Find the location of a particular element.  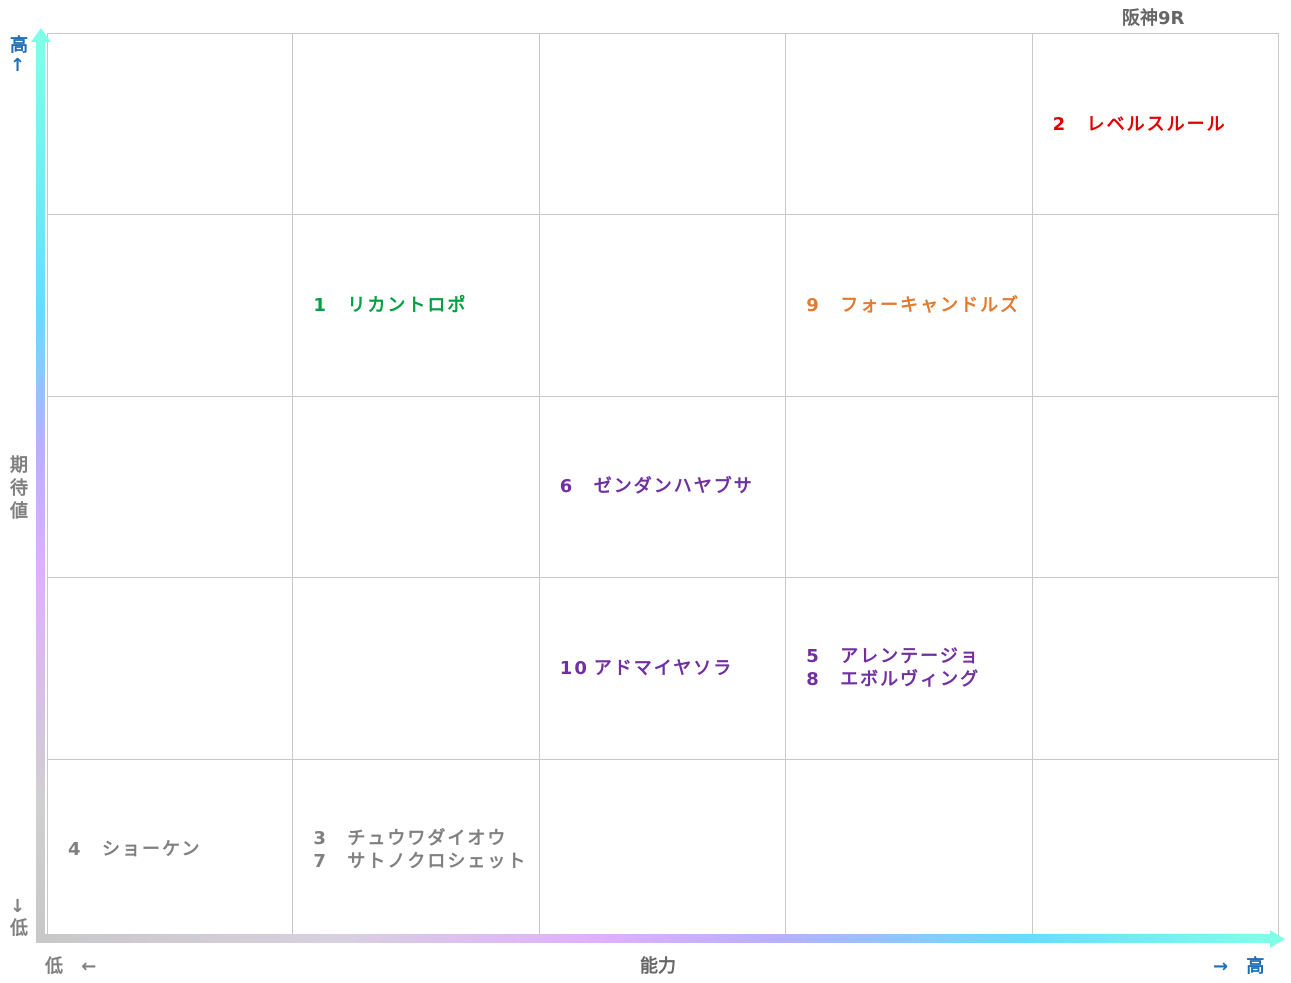

cell: 9 フォーキャンドルズ is located at coordinates (909, 306).